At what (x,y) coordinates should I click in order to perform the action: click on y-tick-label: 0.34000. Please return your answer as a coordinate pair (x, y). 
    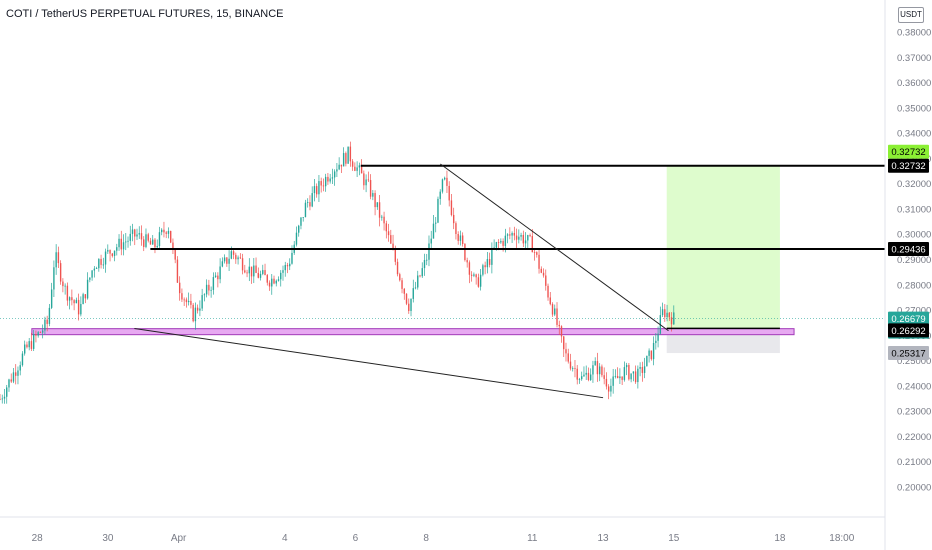
    Looking at the image, I should click on (914, 134).